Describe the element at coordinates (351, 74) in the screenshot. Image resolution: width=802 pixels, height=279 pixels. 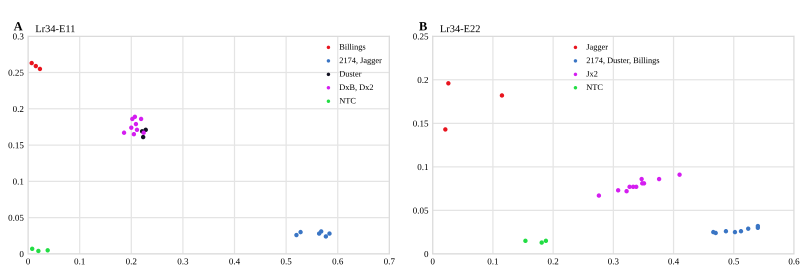
I see `legend-label: Duster` at that location.